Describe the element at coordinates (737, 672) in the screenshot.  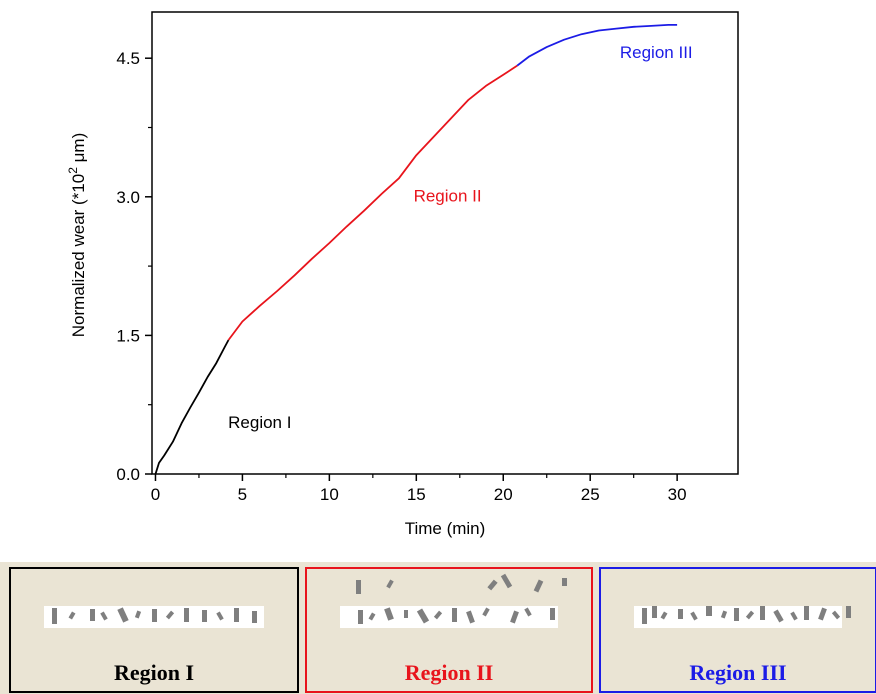
I see `panel-label: Region III` at that location.